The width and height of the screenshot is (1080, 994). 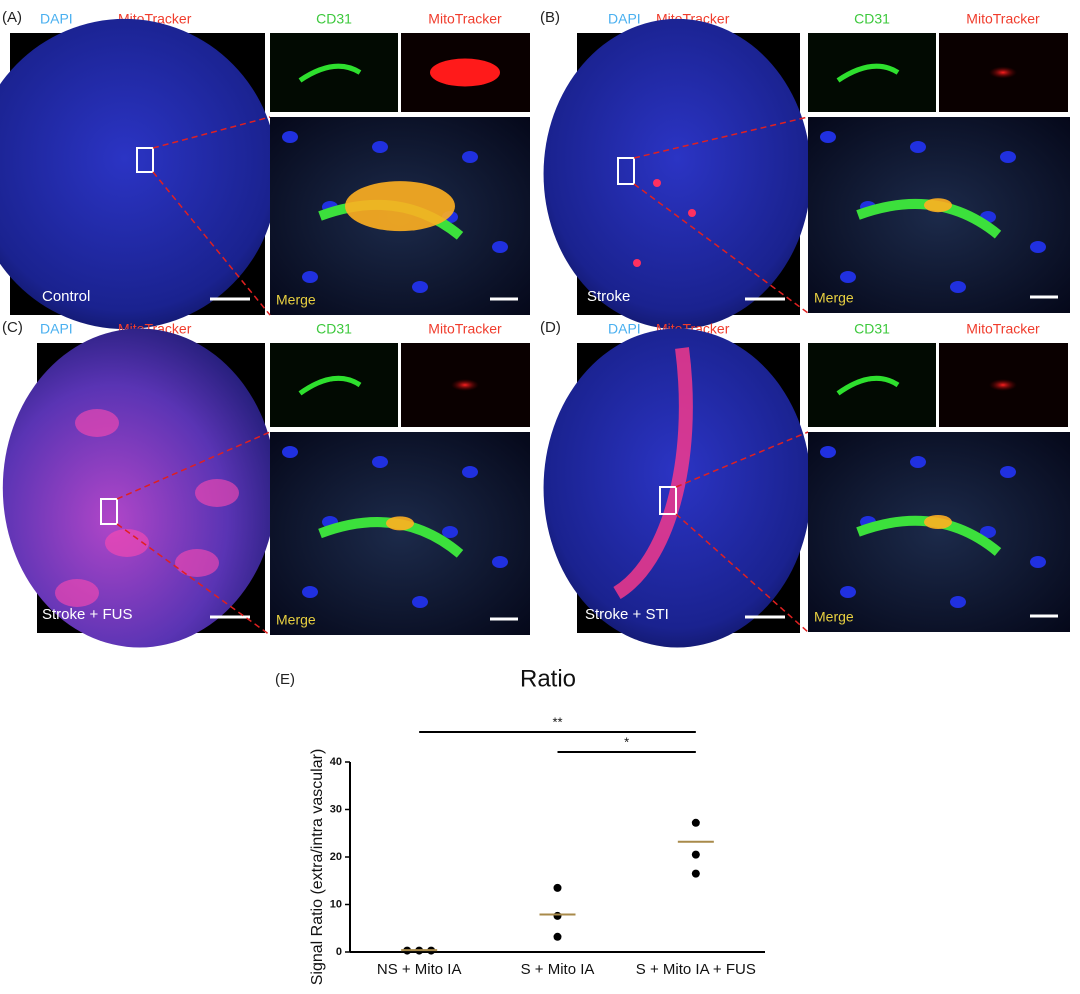 I want to click on x-tick-label: NS + Mito IA, so click(x=419, y=969).